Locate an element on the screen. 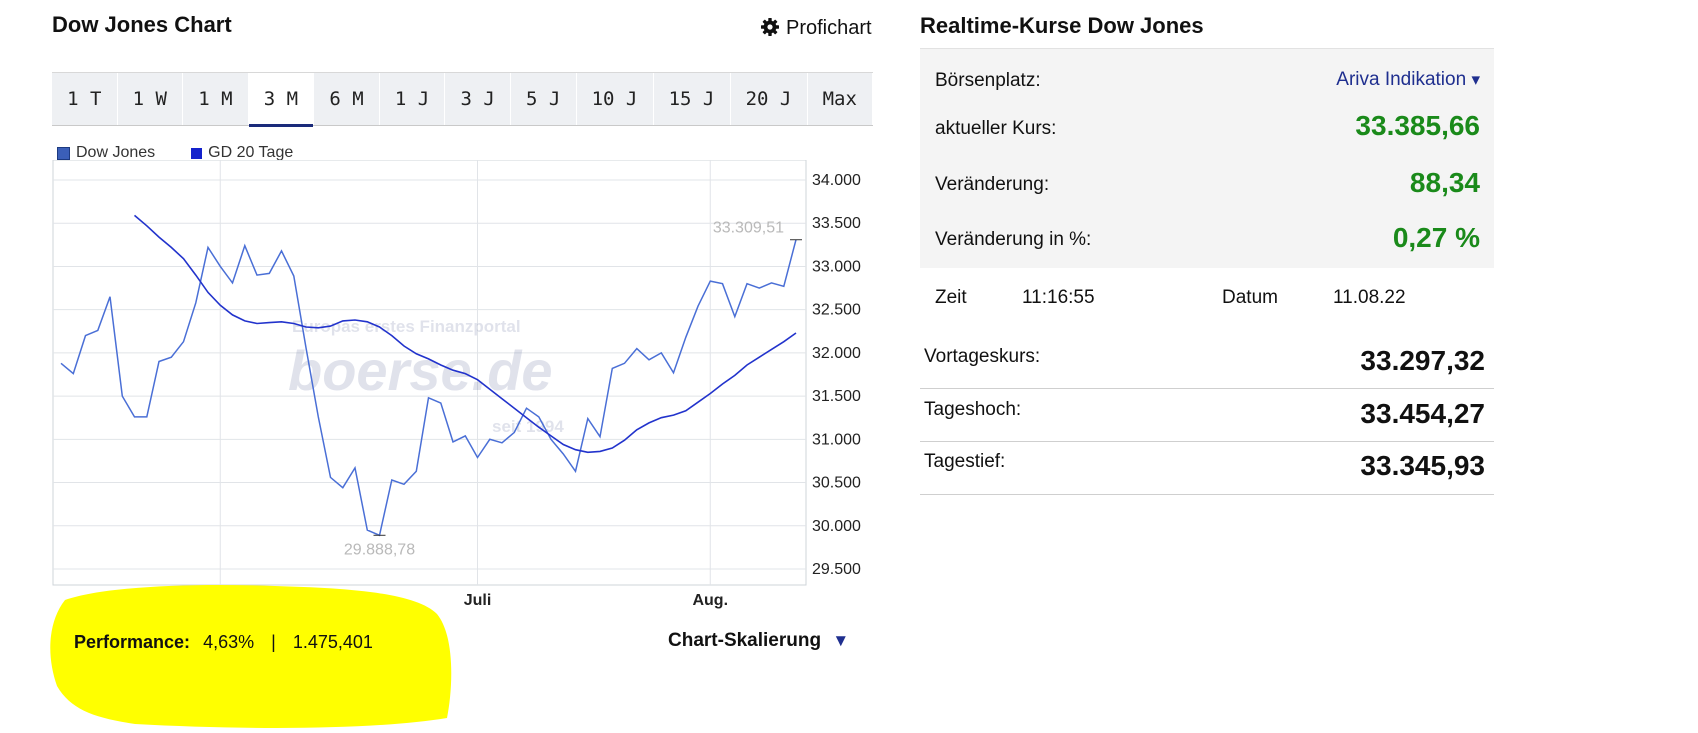 The width and height of the screenshot is (1698, 733). profichart-link: Profichart is located at coordinates (829, 28).